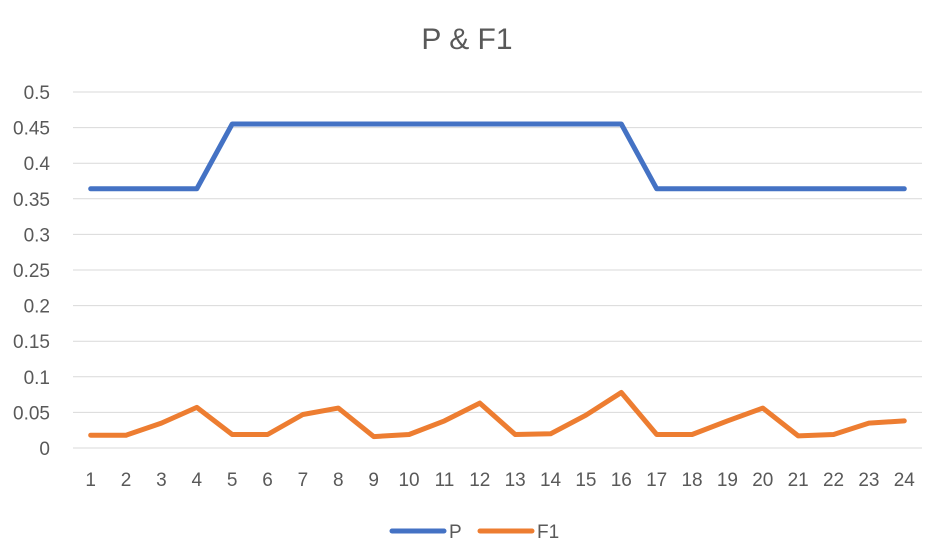 This screenshot has height=558, width=935. I want to click on legend-label: P, so click(455, 532).